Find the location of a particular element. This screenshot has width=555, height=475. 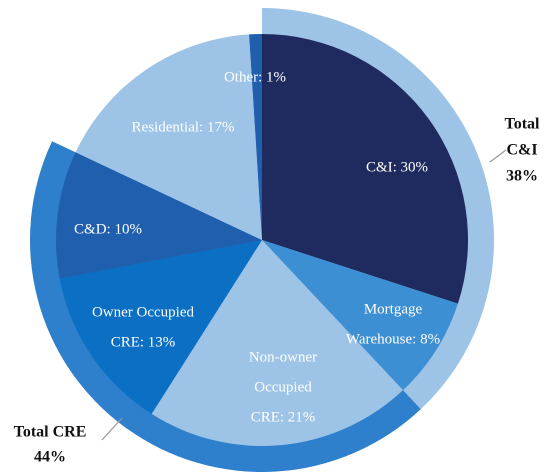

slice-label: Owner Occupied is located at coordinates (143, 312).